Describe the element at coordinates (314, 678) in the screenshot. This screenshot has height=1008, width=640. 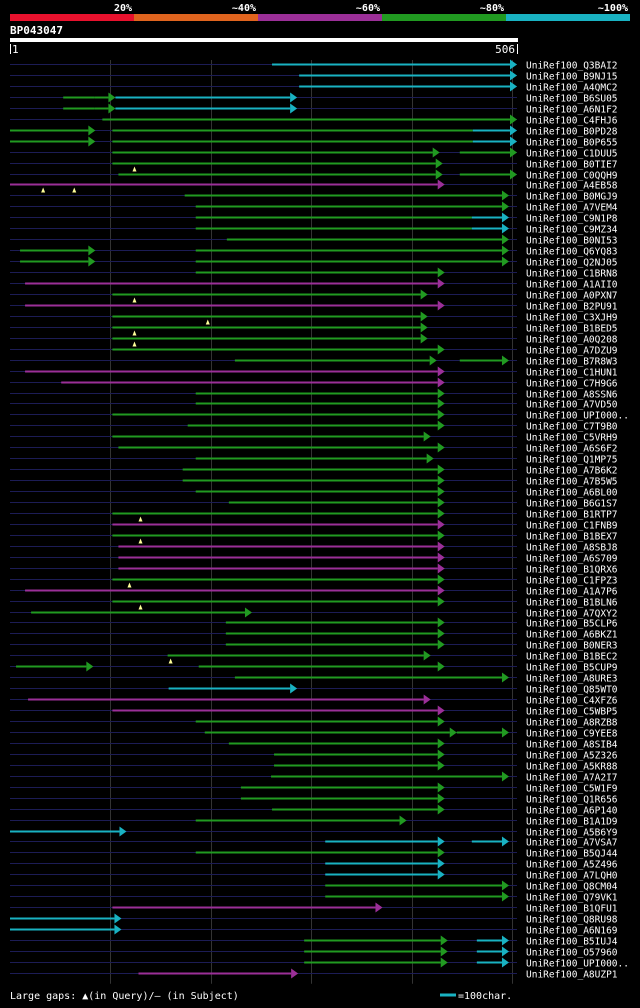
I see `hit-row: UniRef100_A8URE3` at that location.